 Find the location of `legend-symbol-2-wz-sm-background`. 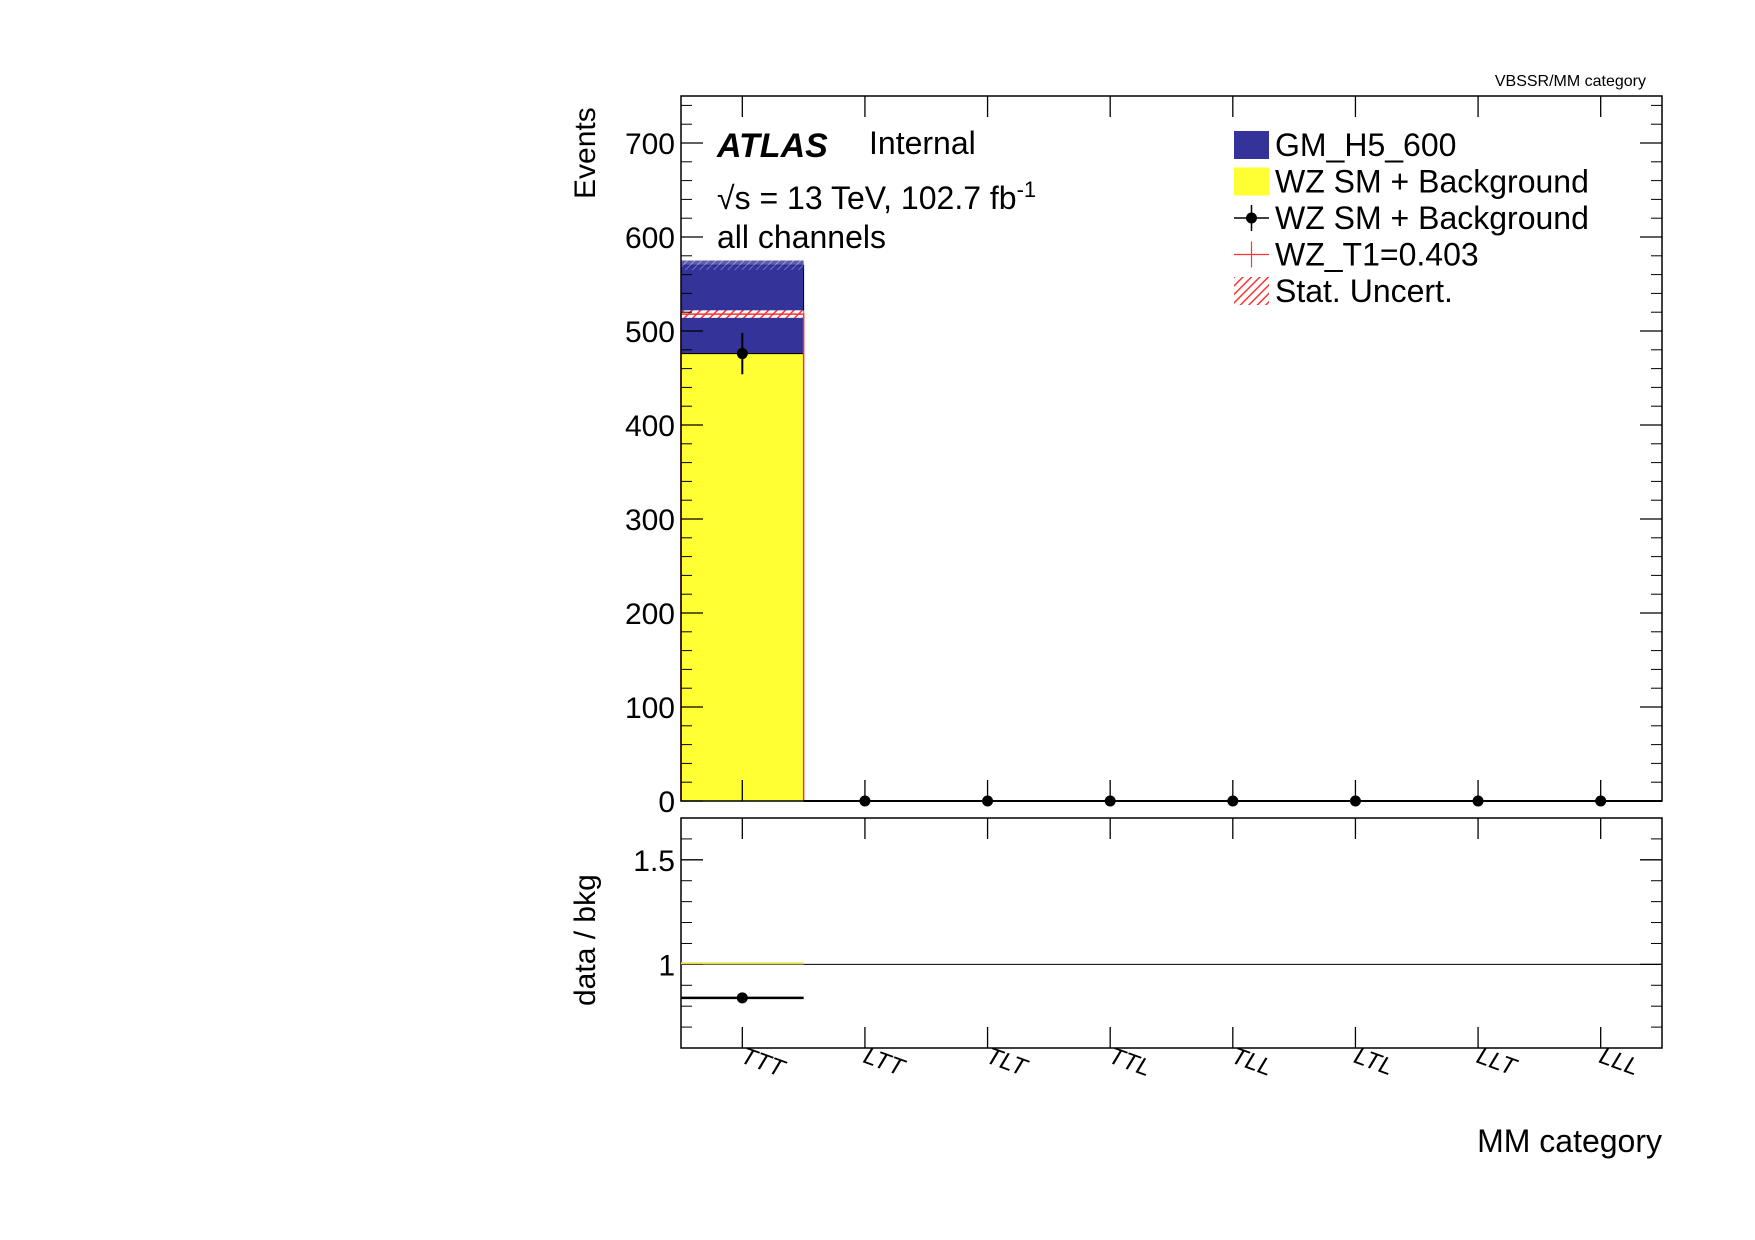

legend-symbol-2-wz-sm-background is located at coordinates (1251, 218).